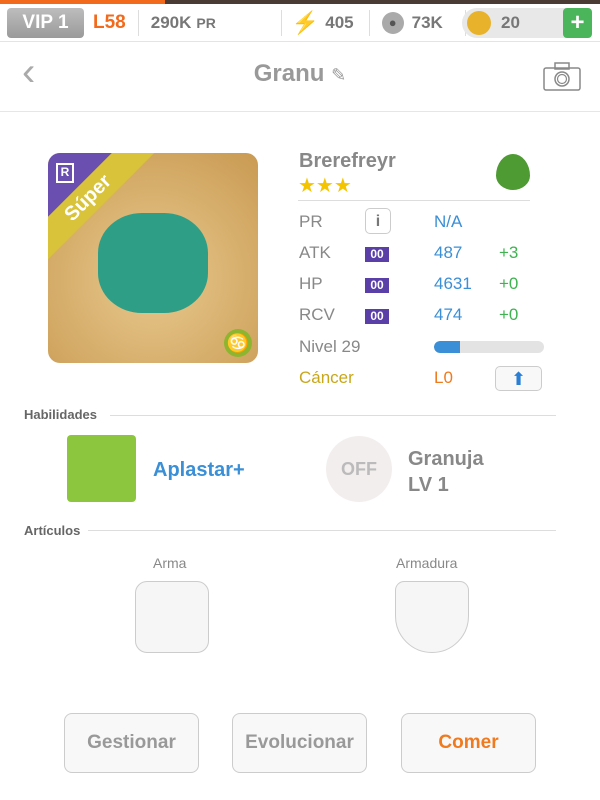 This screenshot has width=600, height=800. What do you see at coordinates (311, 221) in the screenshot?
I see `stat-label-pr: PR` at bounding box center [311, 221].